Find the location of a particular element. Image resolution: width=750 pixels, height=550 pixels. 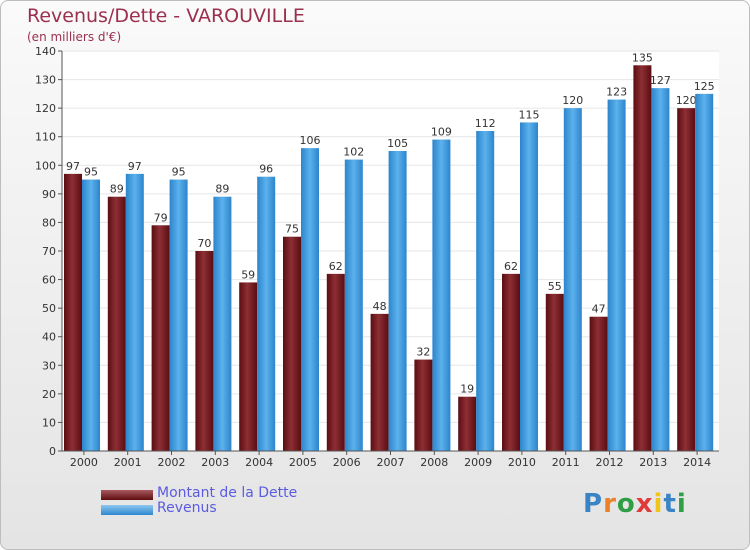

chart-title: Revenus/Dette - VAROUVILLE is located at coordinates (166, 16).